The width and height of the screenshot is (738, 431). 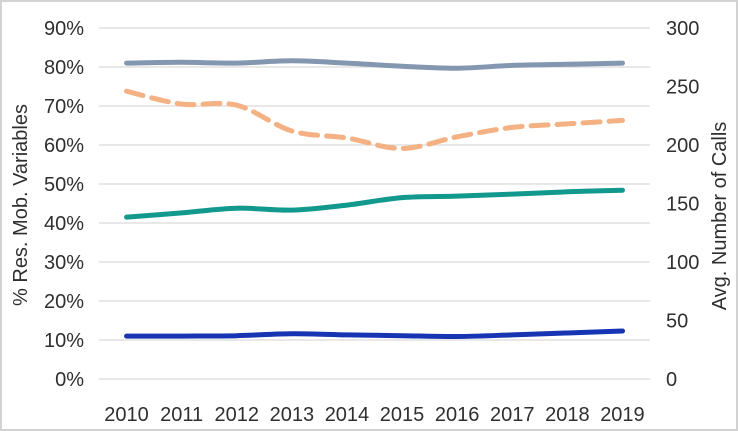 What do you see at coordinates (457, 415) in the screenshot?
I see `x-axis-tick-label: 2016` at bounding box center [457, 415].